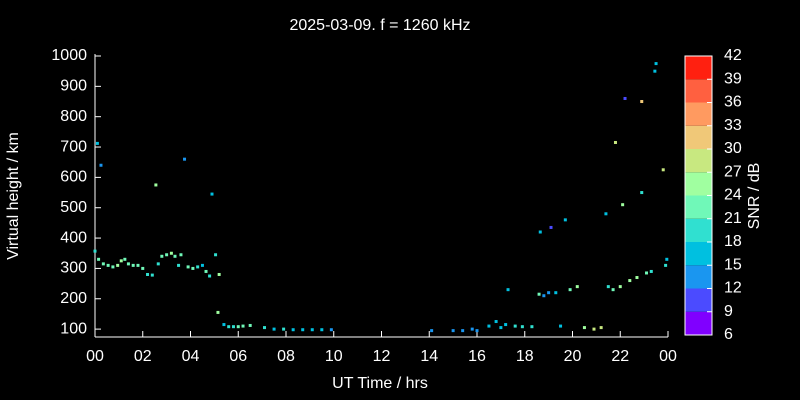 This screenshot has width=800, height=400. Describe the element at coordinates (733, 171) in the screenshot. I see `colorbar-tick-label: 27` at that location.